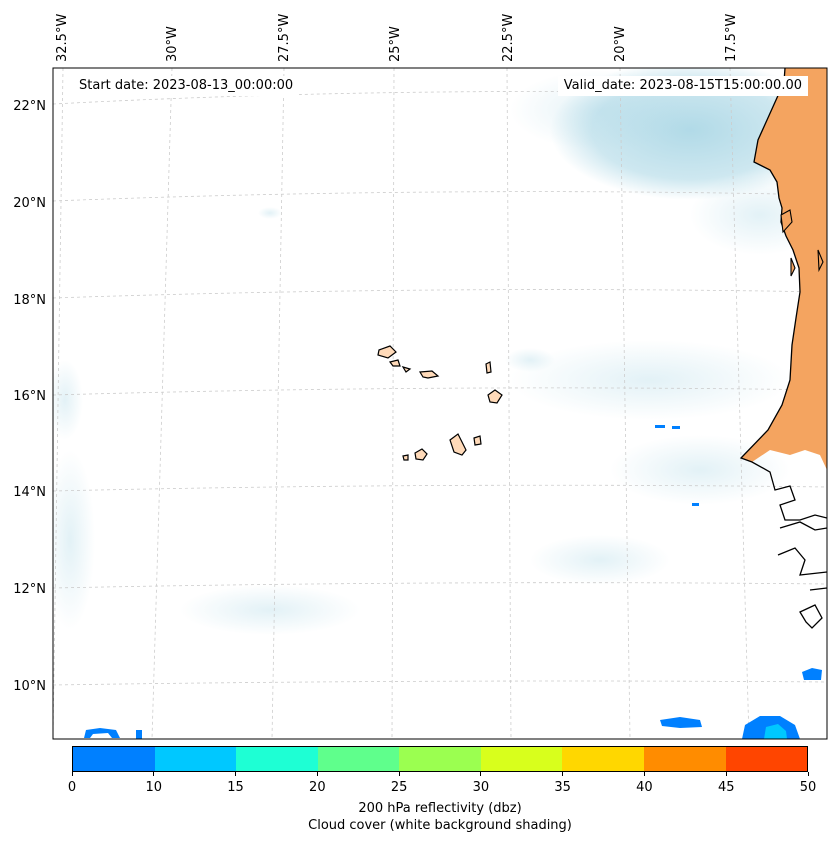 Image resolution: width=837 pixels, height=843 pixels. Describe the element at coordinates (682, 86) in the screenshot. I see `valid-date-label: Valid_date: 2023-08-15T15:00:00.00` at that location.